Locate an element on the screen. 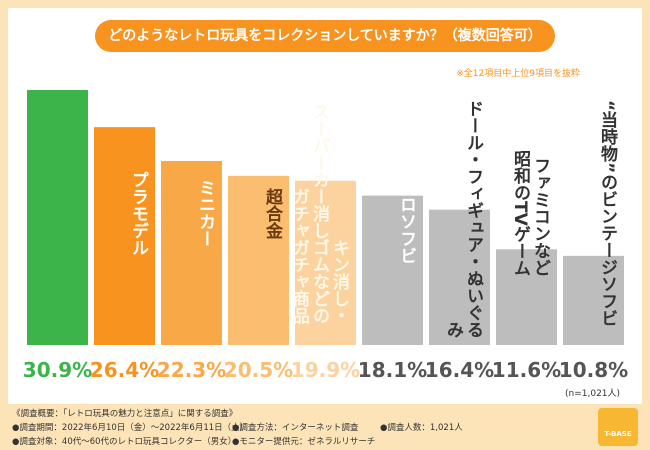 The height and width of the screenshot is (450, 650). category-label: “当時物”のビンテージソフビ is located at coordinates (607, 213).